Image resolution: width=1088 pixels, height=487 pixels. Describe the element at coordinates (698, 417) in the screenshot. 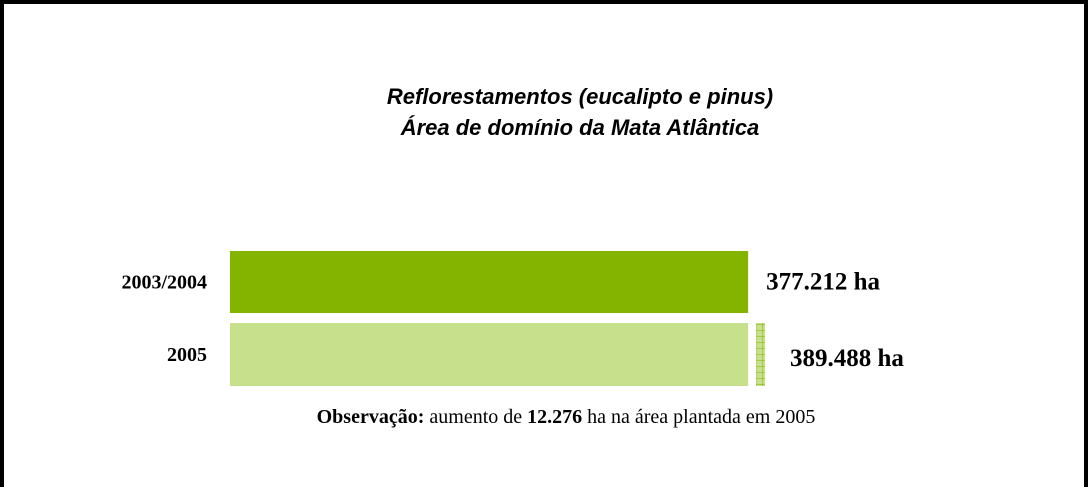

I see `annotation-part: ha na área plantada em 2005` at that location.